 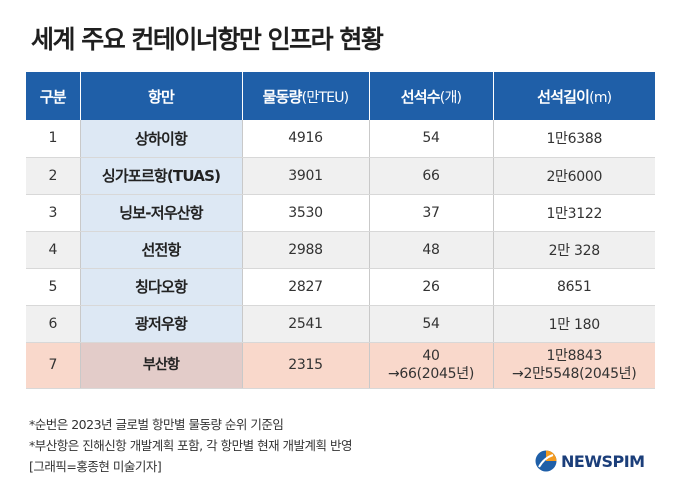 What do you see at coordinates (53, 324) in the screenshot?
I see `cell-rank: 6` at bounding box center [53, 324].